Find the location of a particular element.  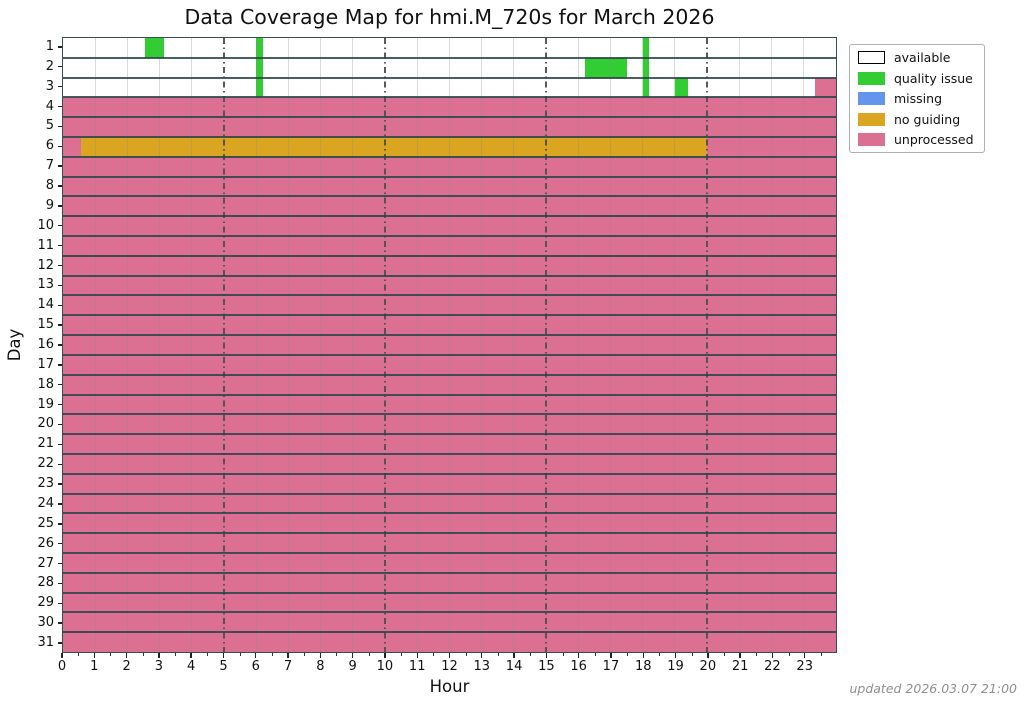

x-tick-label-hour-9: 9 is located at coordinates (352, 666).